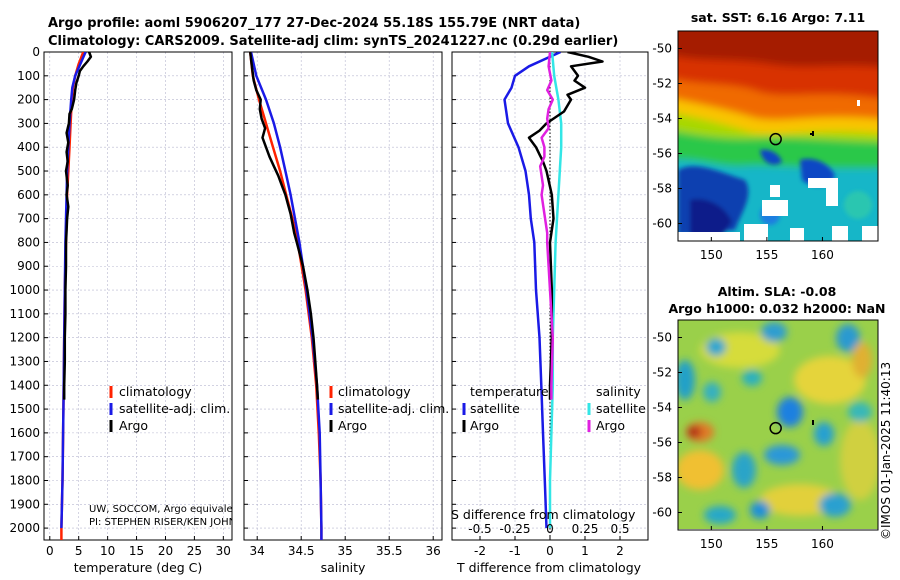 The height and width of the screenshot is (580, 900). Describe the element at coordinates (374, 391) in the screenshot. I see `salinity-legend-climatology: climatology` at that location.